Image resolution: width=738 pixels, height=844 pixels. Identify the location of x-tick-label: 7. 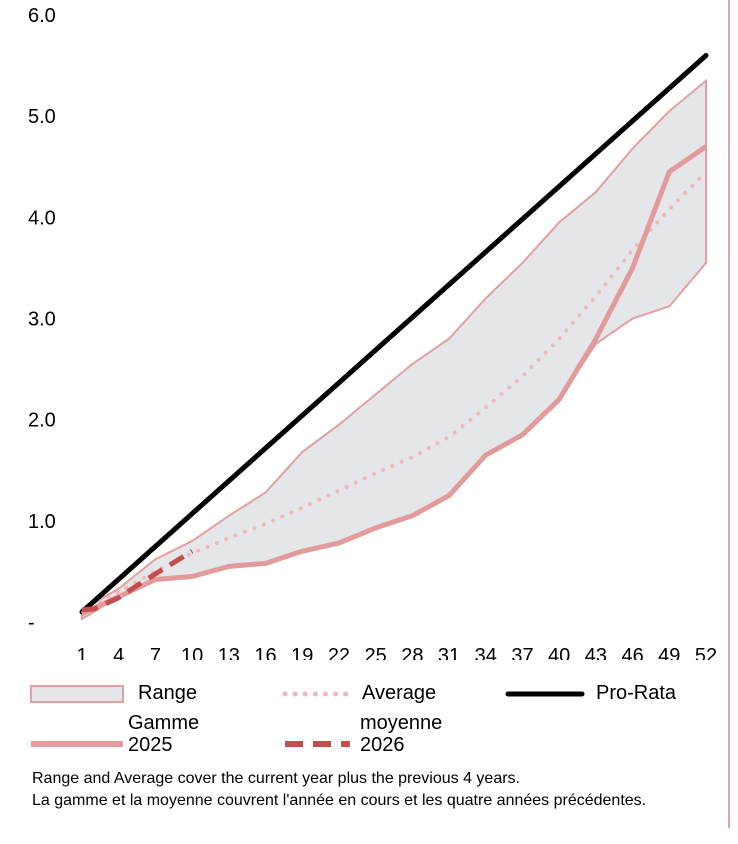
(155, 652).